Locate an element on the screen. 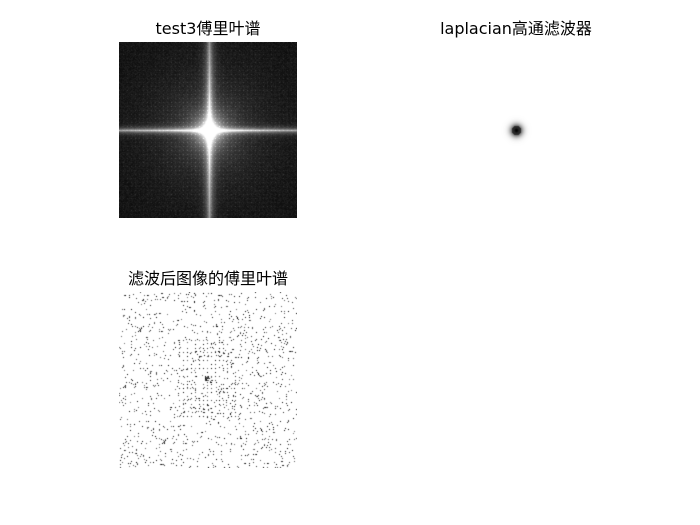 Image resolution: width=700 pixels, height=525 pixels. filtered-spectrum-image is located at coordinates (208, 380).